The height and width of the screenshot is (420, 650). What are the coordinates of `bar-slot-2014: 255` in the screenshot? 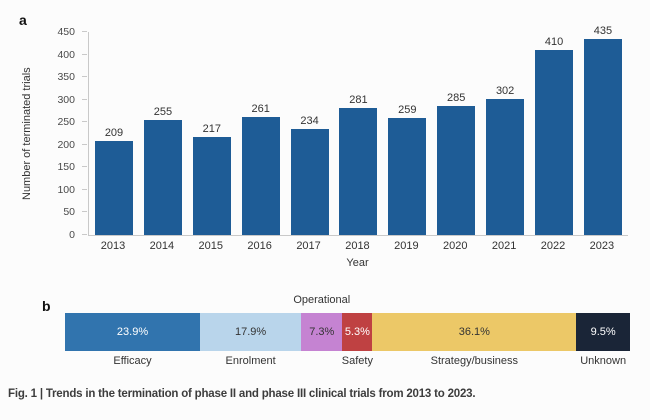 It's located at (162, 170).